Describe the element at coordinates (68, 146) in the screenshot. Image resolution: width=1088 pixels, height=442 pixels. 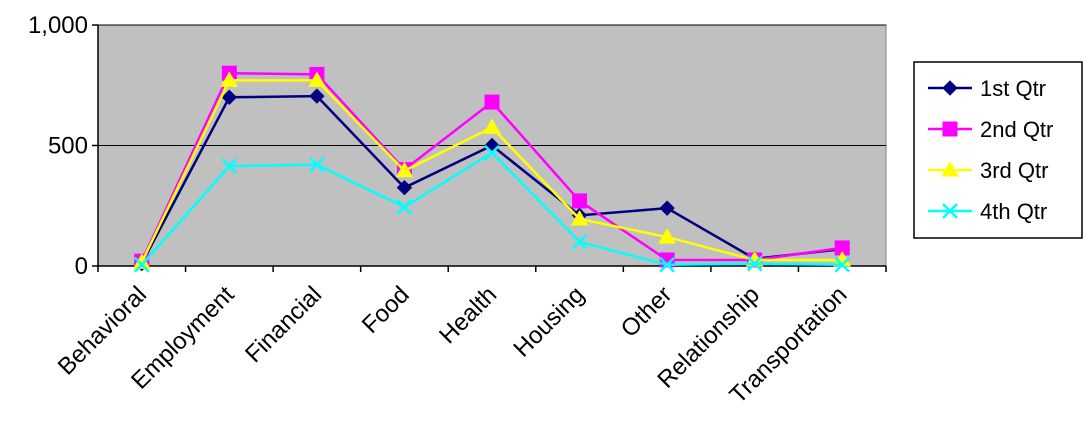
I see `y-tick-label: 500` at that location.